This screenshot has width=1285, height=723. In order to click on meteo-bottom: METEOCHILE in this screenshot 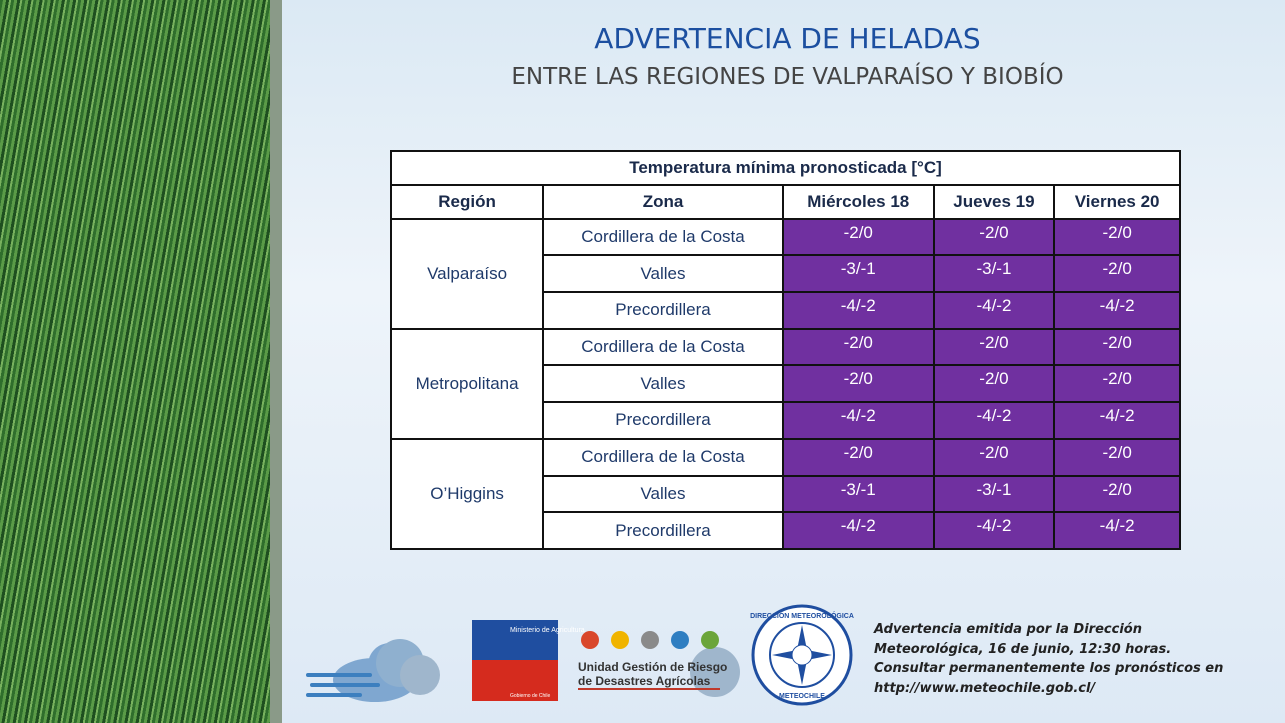, I will do `click(802, 696)`.